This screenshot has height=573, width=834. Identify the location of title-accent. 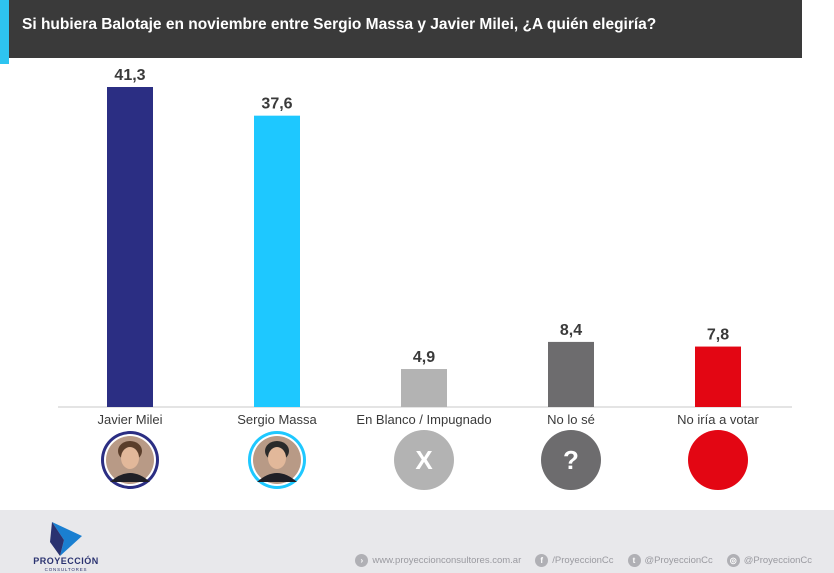
(4, 32).